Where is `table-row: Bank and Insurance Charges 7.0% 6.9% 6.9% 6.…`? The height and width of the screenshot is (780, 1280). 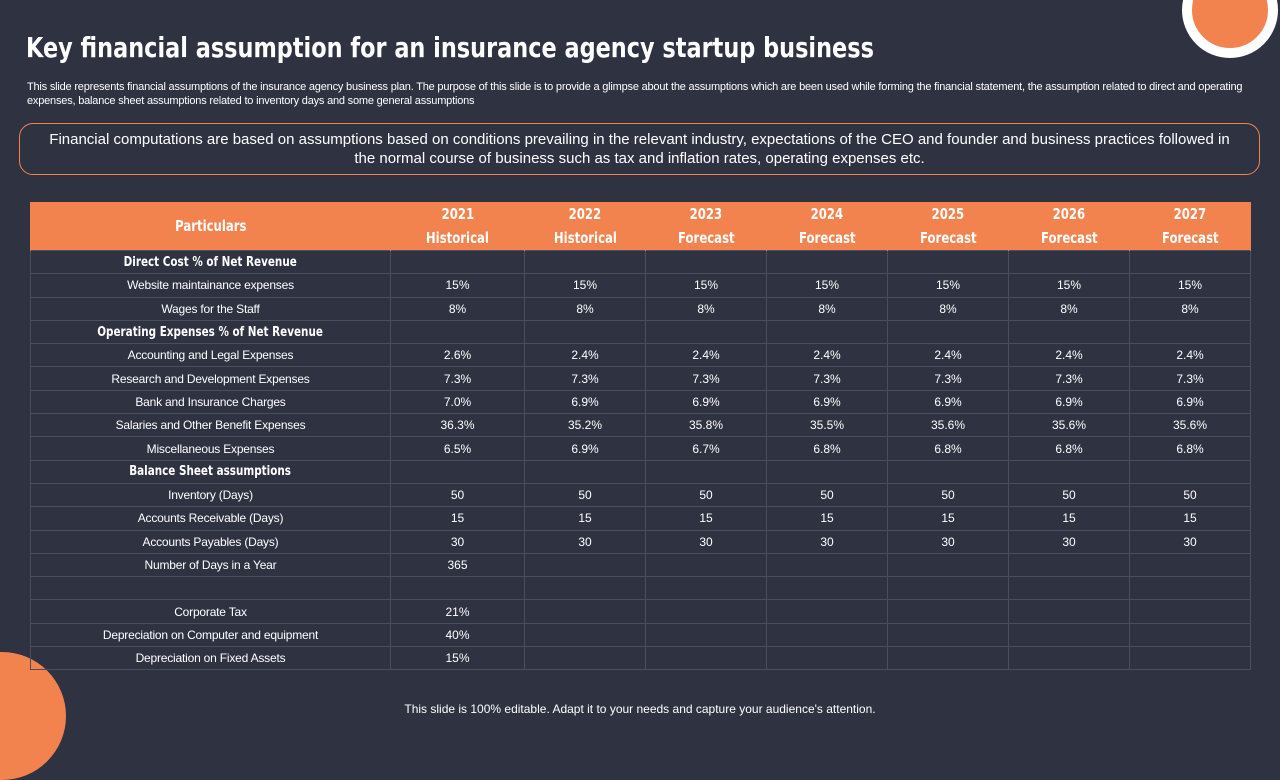 table-row: Bank and Insurance Charges 7.0% 6.9% 6.9% 6.… is located at coordinates (640, 402).